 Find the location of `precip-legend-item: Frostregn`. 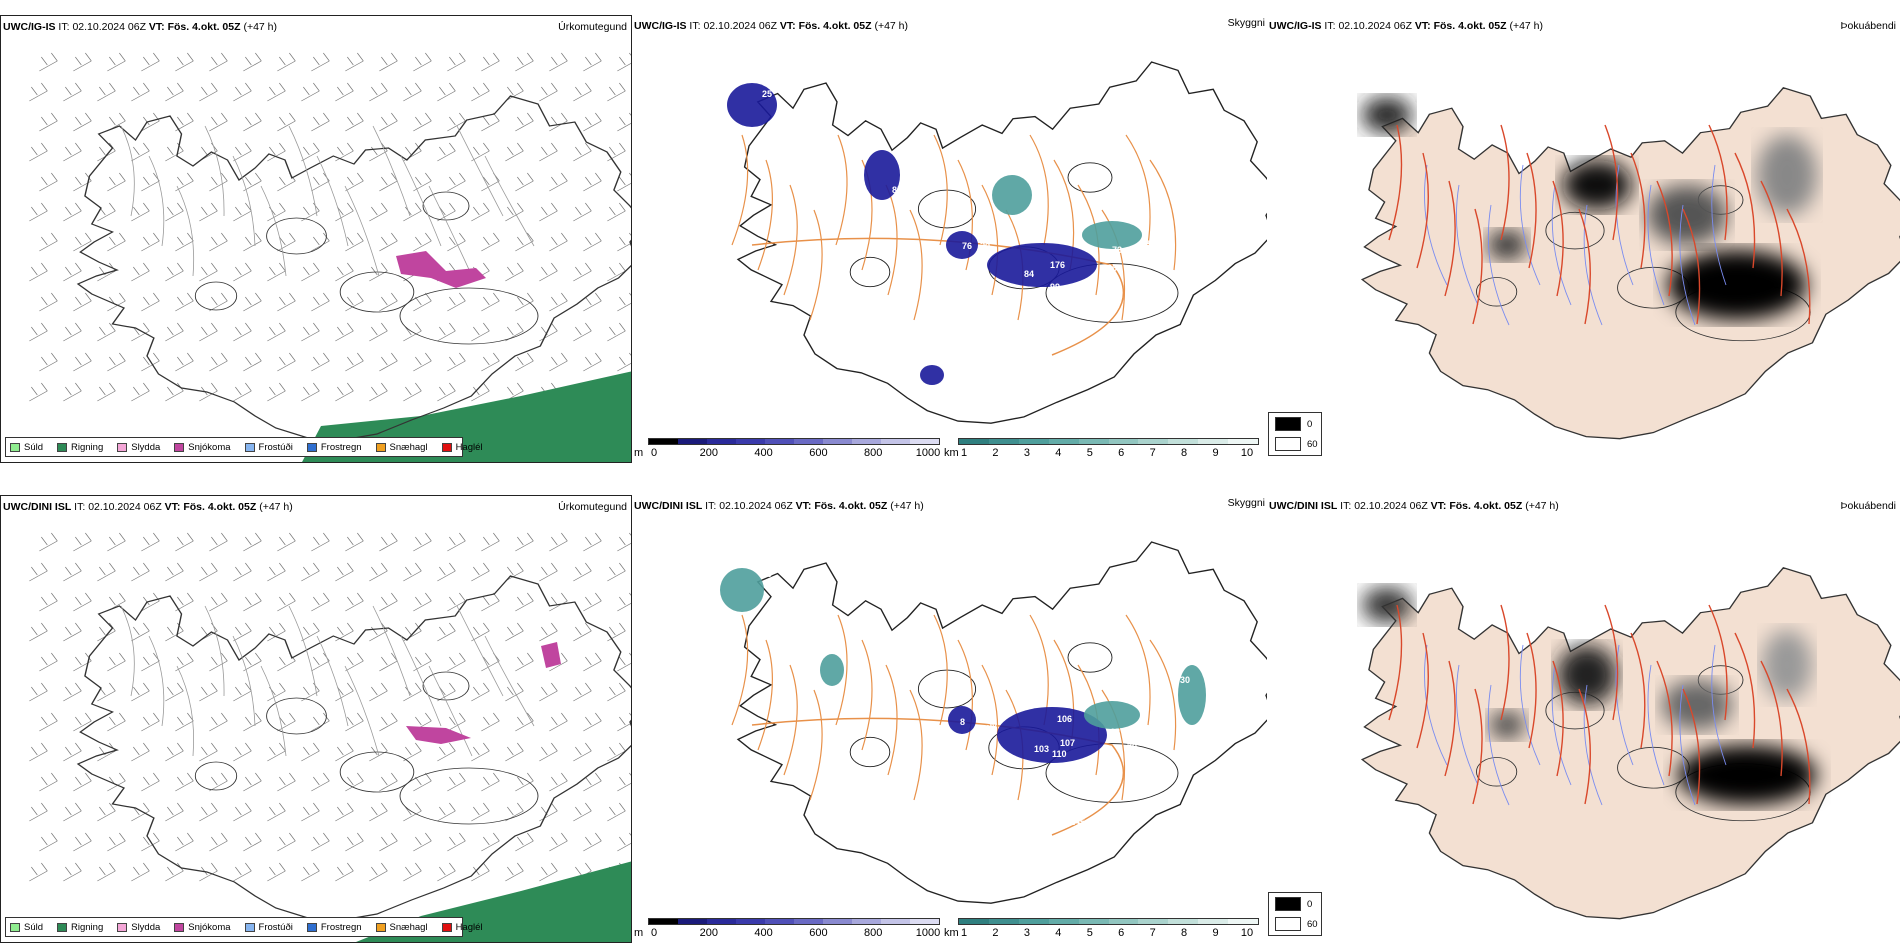

precip-legend-item: Frostregn is located at coordinates (334, 447).